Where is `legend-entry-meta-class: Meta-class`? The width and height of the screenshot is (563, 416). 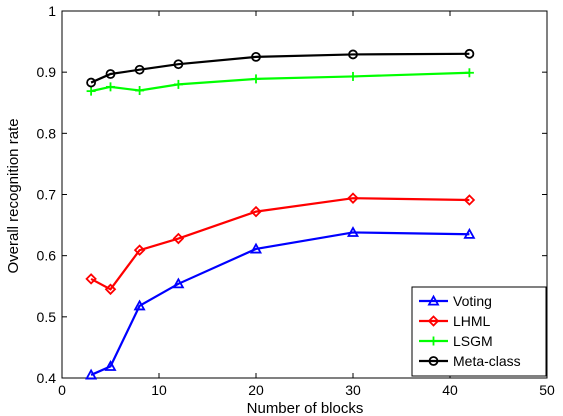
legend-entry-meta-class: Meta-class is located at coordinates (470, 361).